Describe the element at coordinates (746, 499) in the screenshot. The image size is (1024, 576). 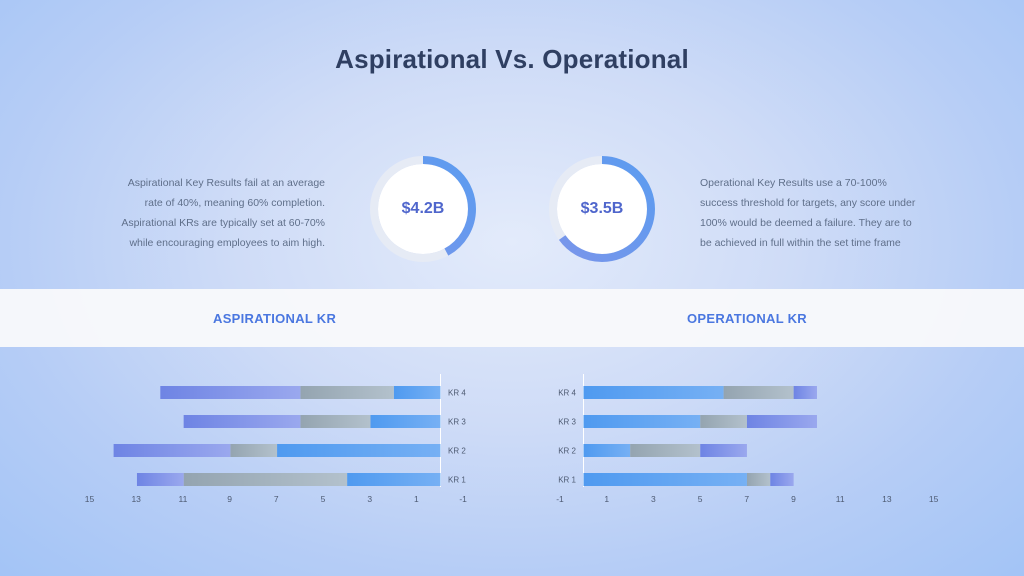
I see `operational-tick-label: 7` at that location.